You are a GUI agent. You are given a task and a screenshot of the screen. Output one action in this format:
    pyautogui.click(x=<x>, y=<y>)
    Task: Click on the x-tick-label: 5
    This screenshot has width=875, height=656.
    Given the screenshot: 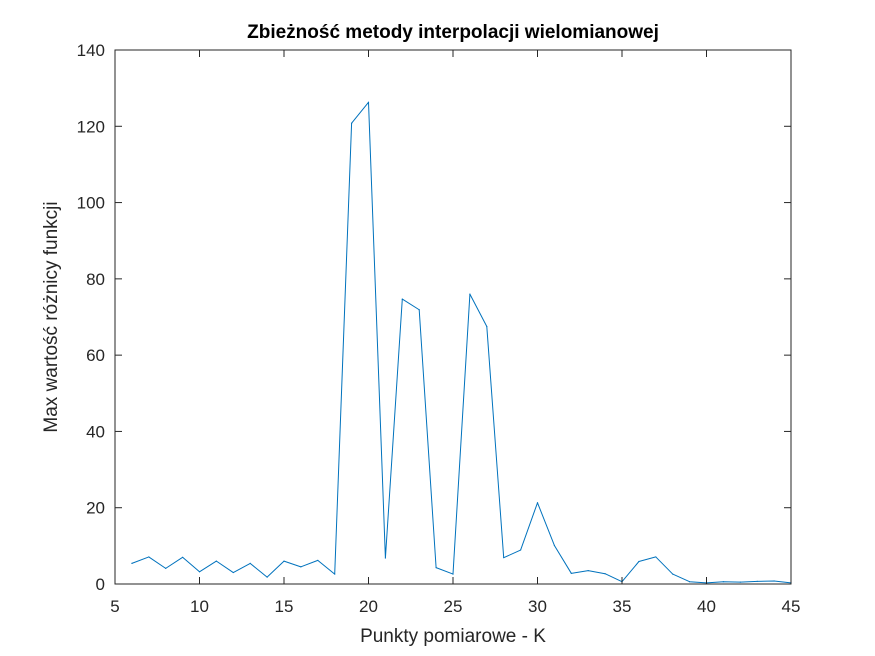 What is the action you would take?
    pyautogui.click(x=114, y=606)
    